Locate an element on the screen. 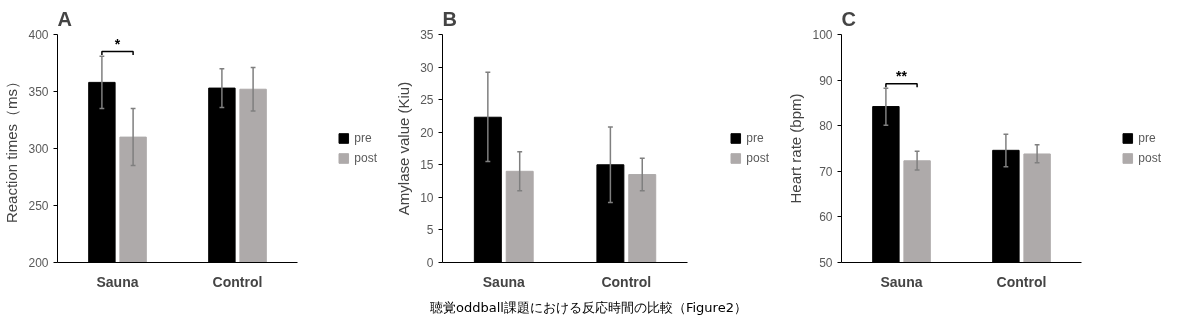  y-tick-label: 350 is located at coordinates (38, 92).